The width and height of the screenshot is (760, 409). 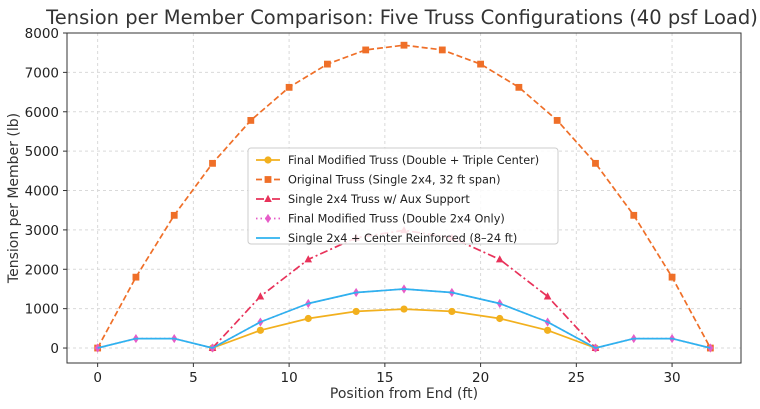 I want to click on x-axis-label: Position from End (ft), so click(x=404, y=394).